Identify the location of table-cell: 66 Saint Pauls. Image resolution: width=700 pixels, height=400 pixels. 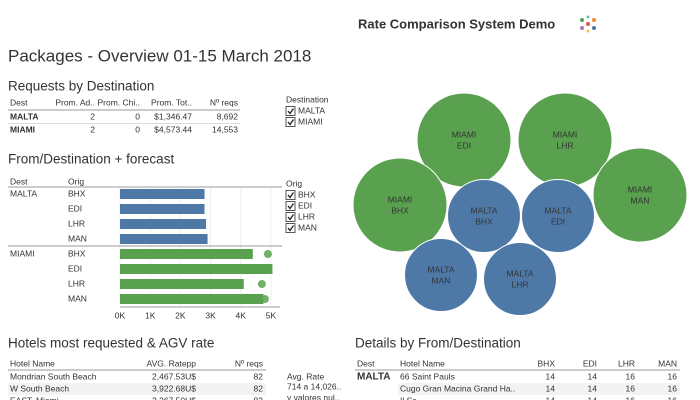
(427, 376).